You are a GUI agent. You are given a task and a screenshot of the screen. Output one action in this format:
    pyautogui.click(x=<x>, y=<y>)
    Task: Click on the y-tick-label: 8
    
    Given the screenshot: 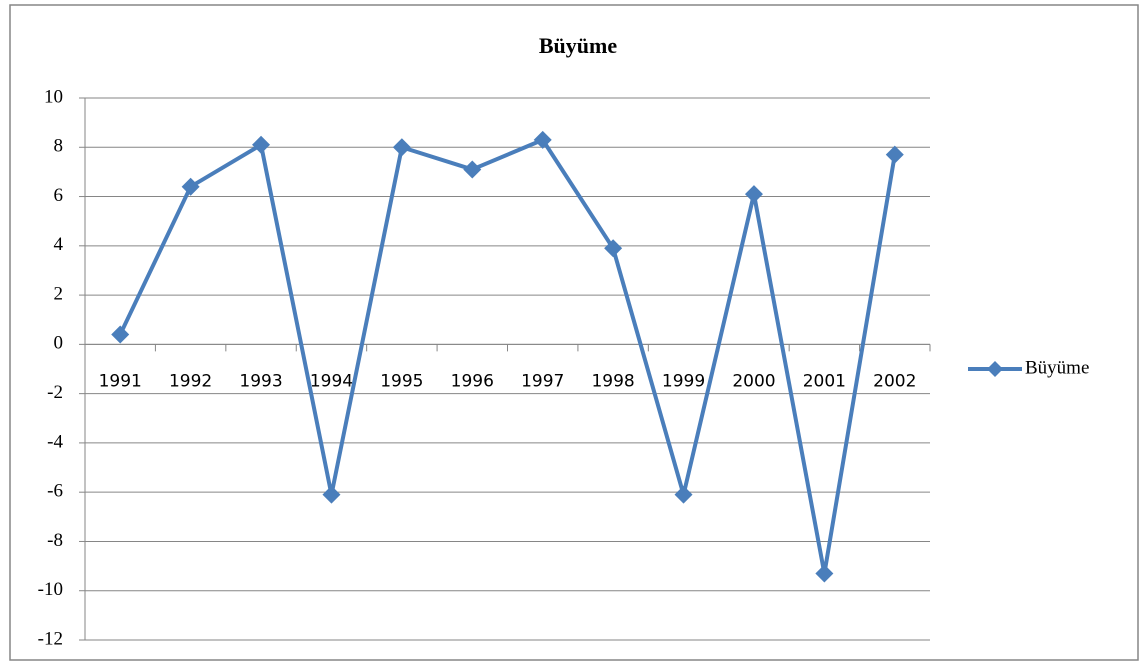 What is the action you would take?
    pyautogui.click(x=59, y=146)
    